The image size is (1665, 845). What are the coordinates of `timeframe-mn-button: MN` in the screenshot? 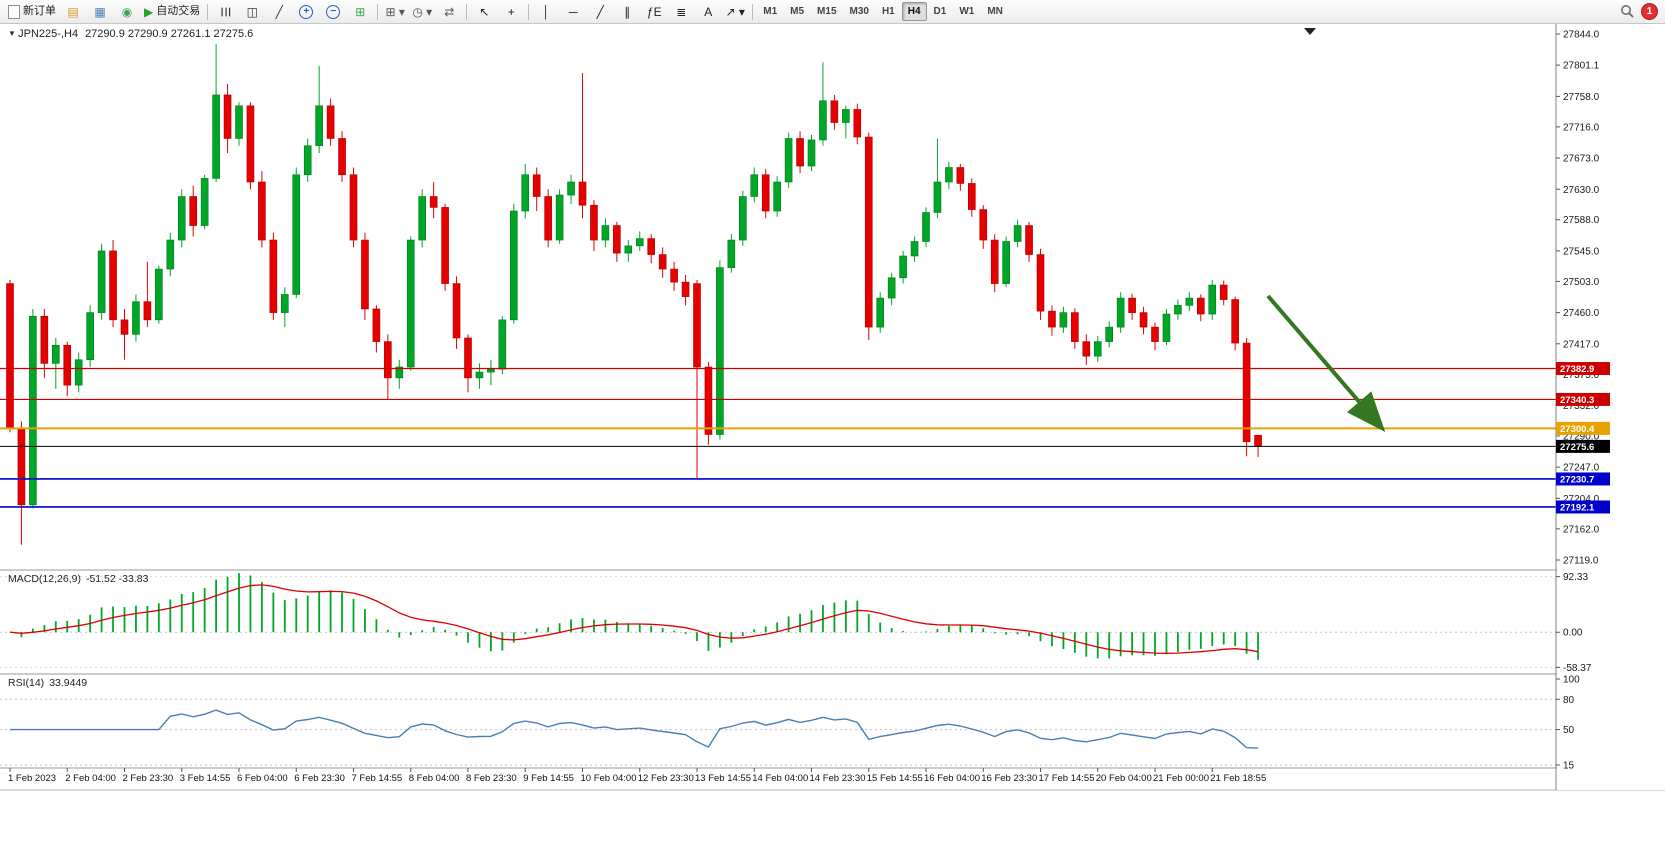 It's located at (995, 11).